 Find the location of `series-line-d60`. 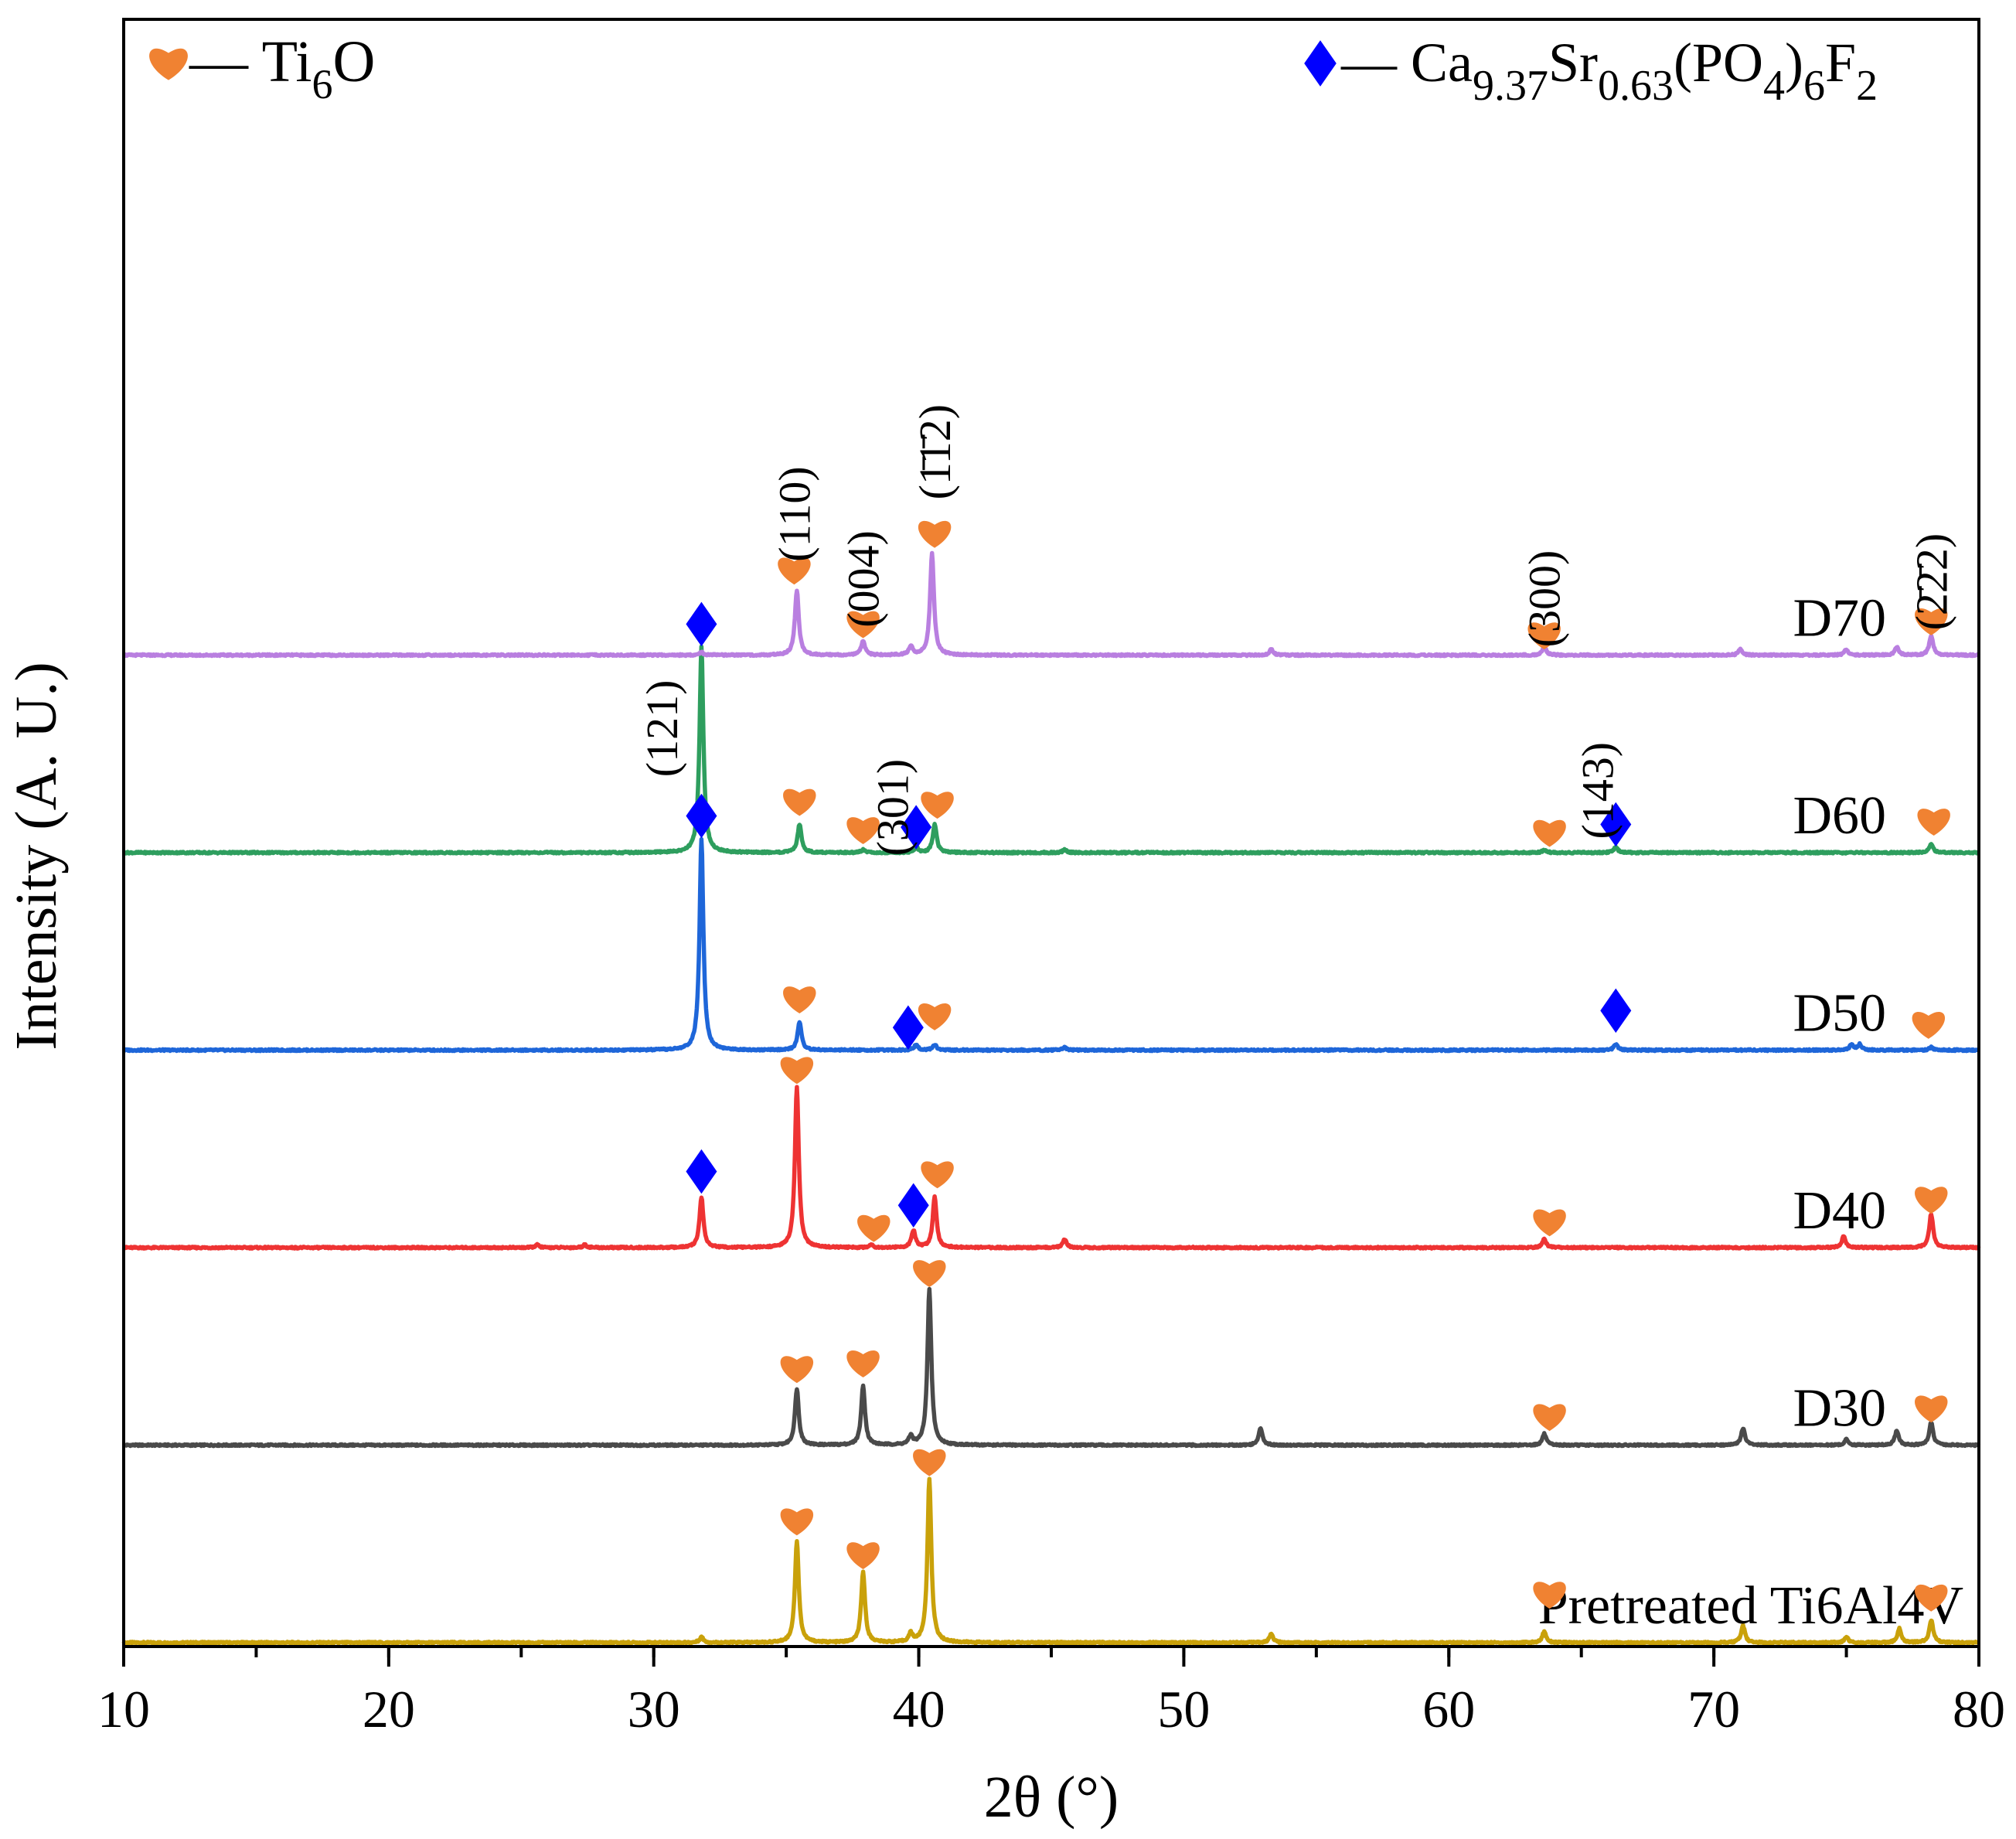

series-line-d60 is located at coordinates (1050, 750).